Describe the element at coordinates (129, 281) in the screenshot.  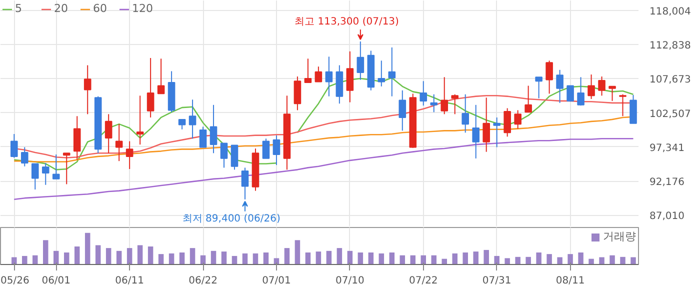
I see `x-tick-label: 06/11` at that location.